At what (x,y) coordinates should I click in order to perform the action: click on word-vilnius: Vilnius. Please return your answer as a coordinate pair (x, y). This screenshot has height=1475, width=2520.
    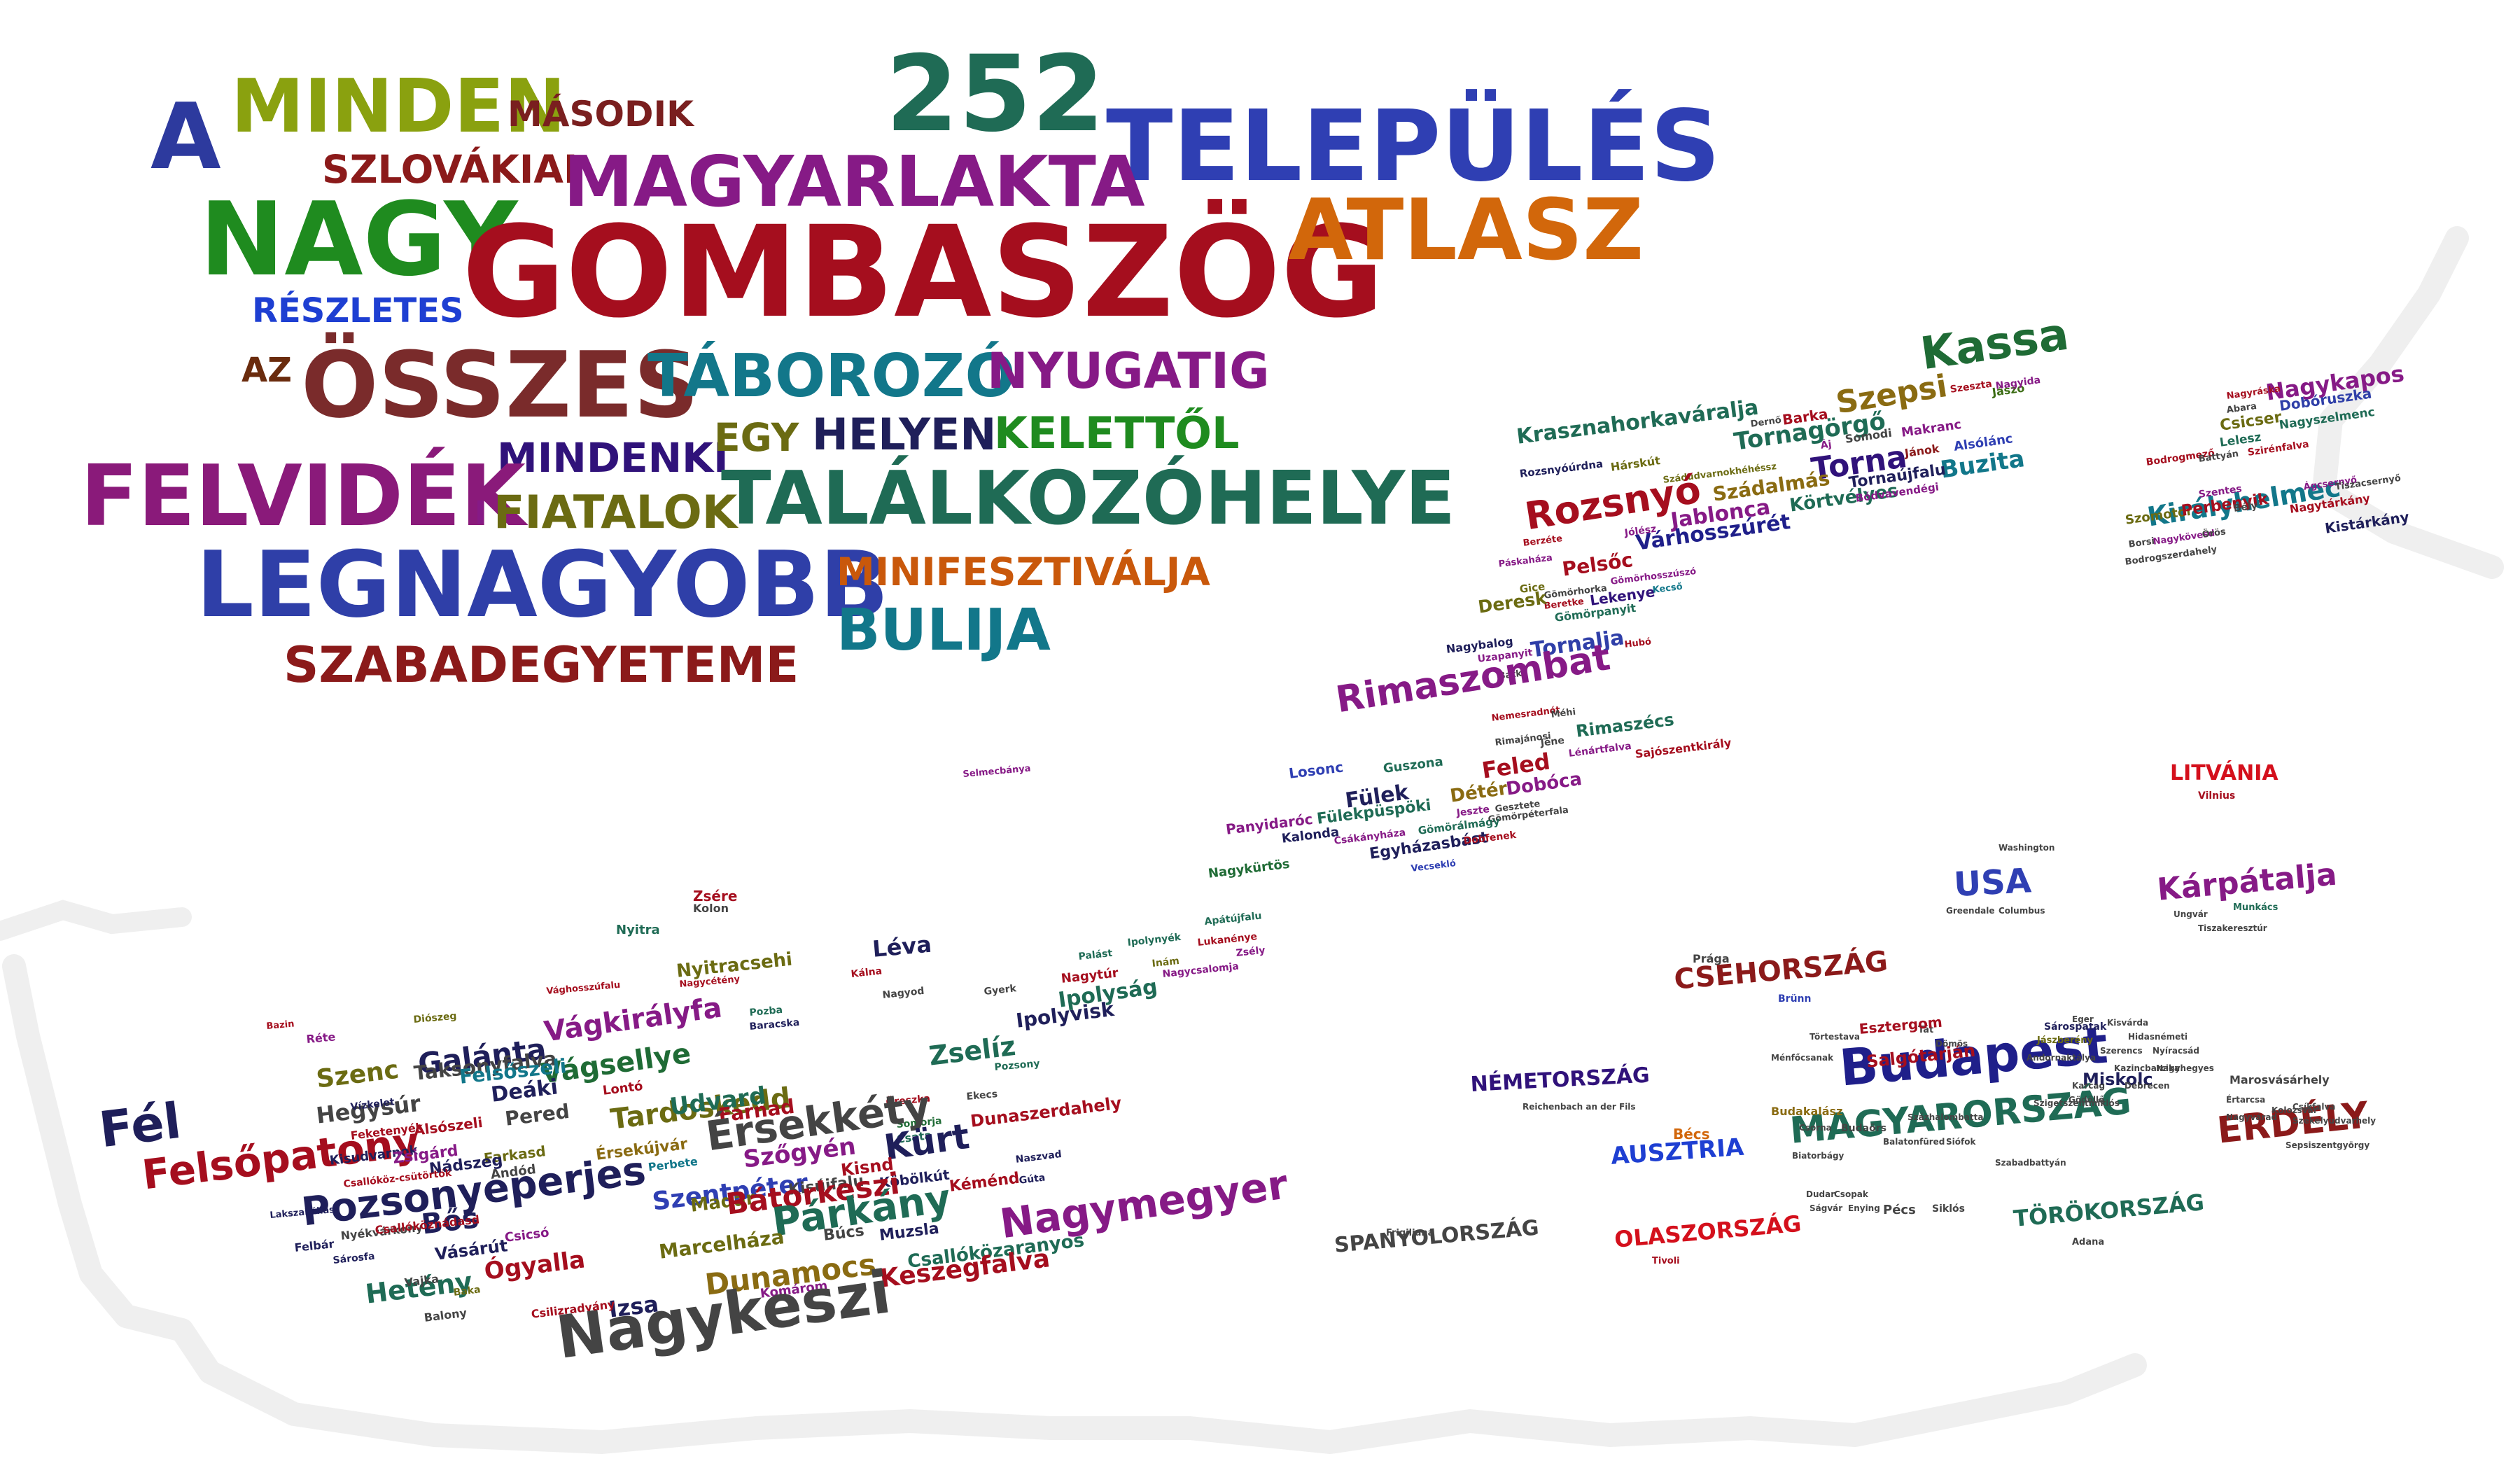
    Looking at the image, I should click on (2217, 796).